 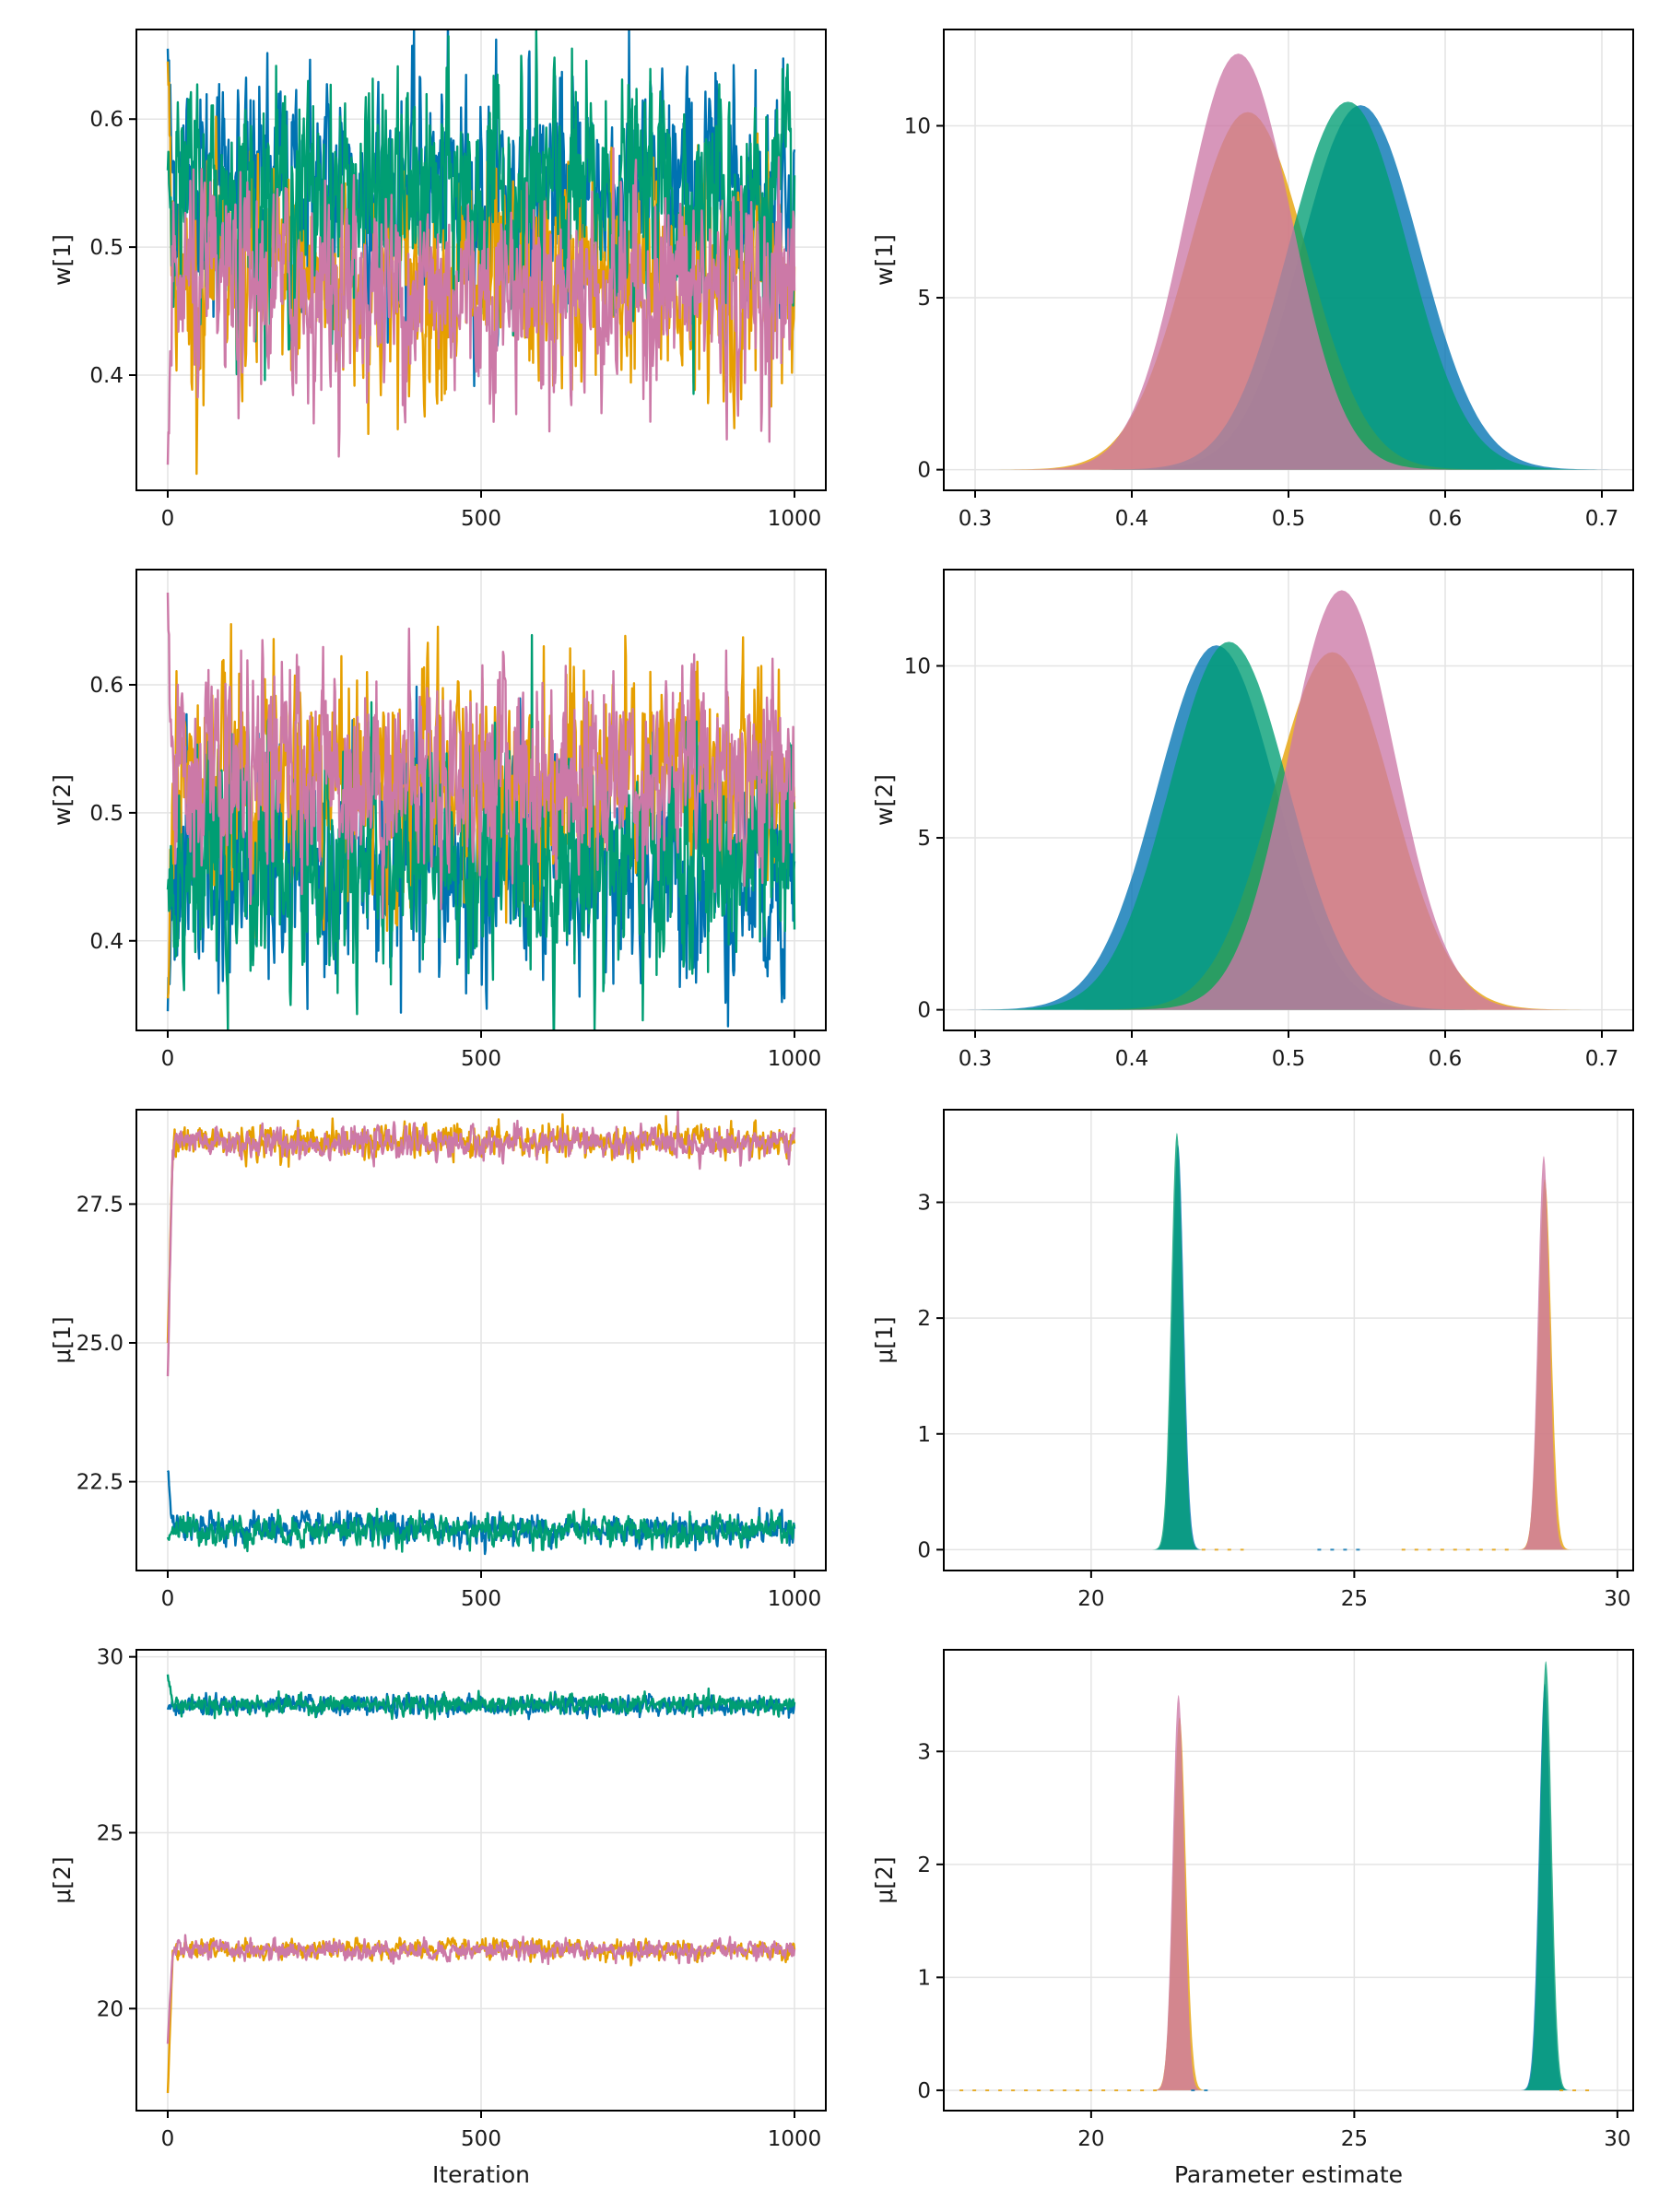 I want to click on y-tick-label: 30, so click(x=110, y=1658).